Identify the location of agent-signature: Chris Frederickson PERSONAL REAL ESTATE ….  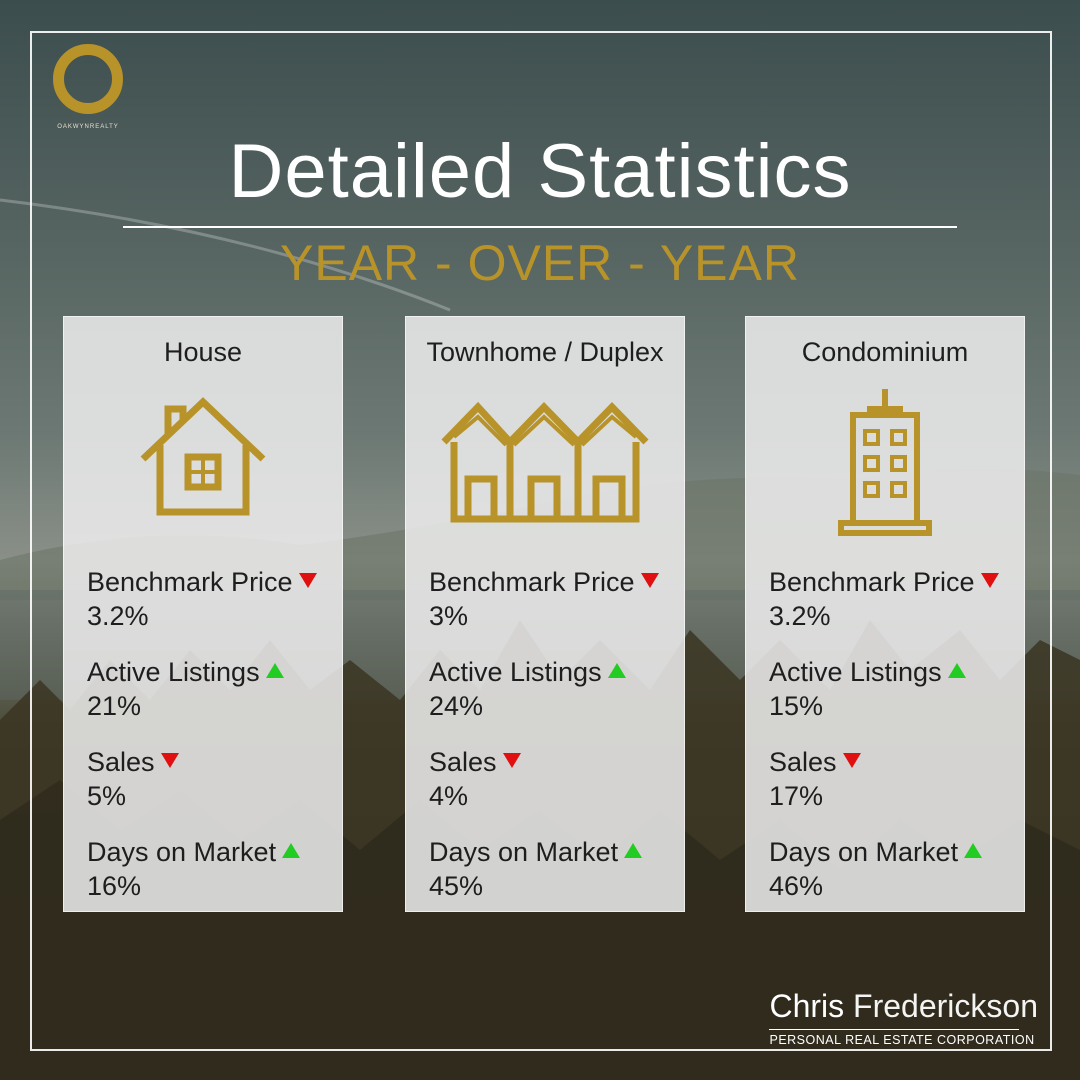
(903, 1017).